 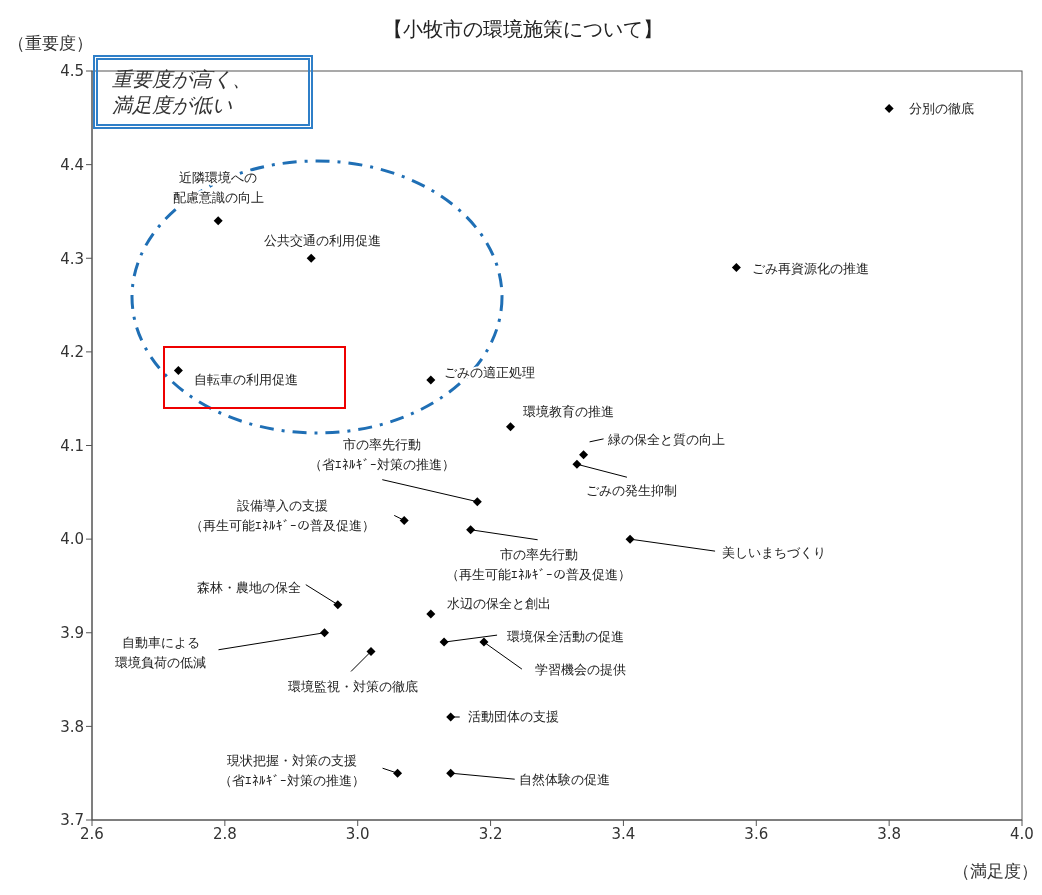 I want to click on annotation: 美しいまちづくり, so click(x=774, y=553).